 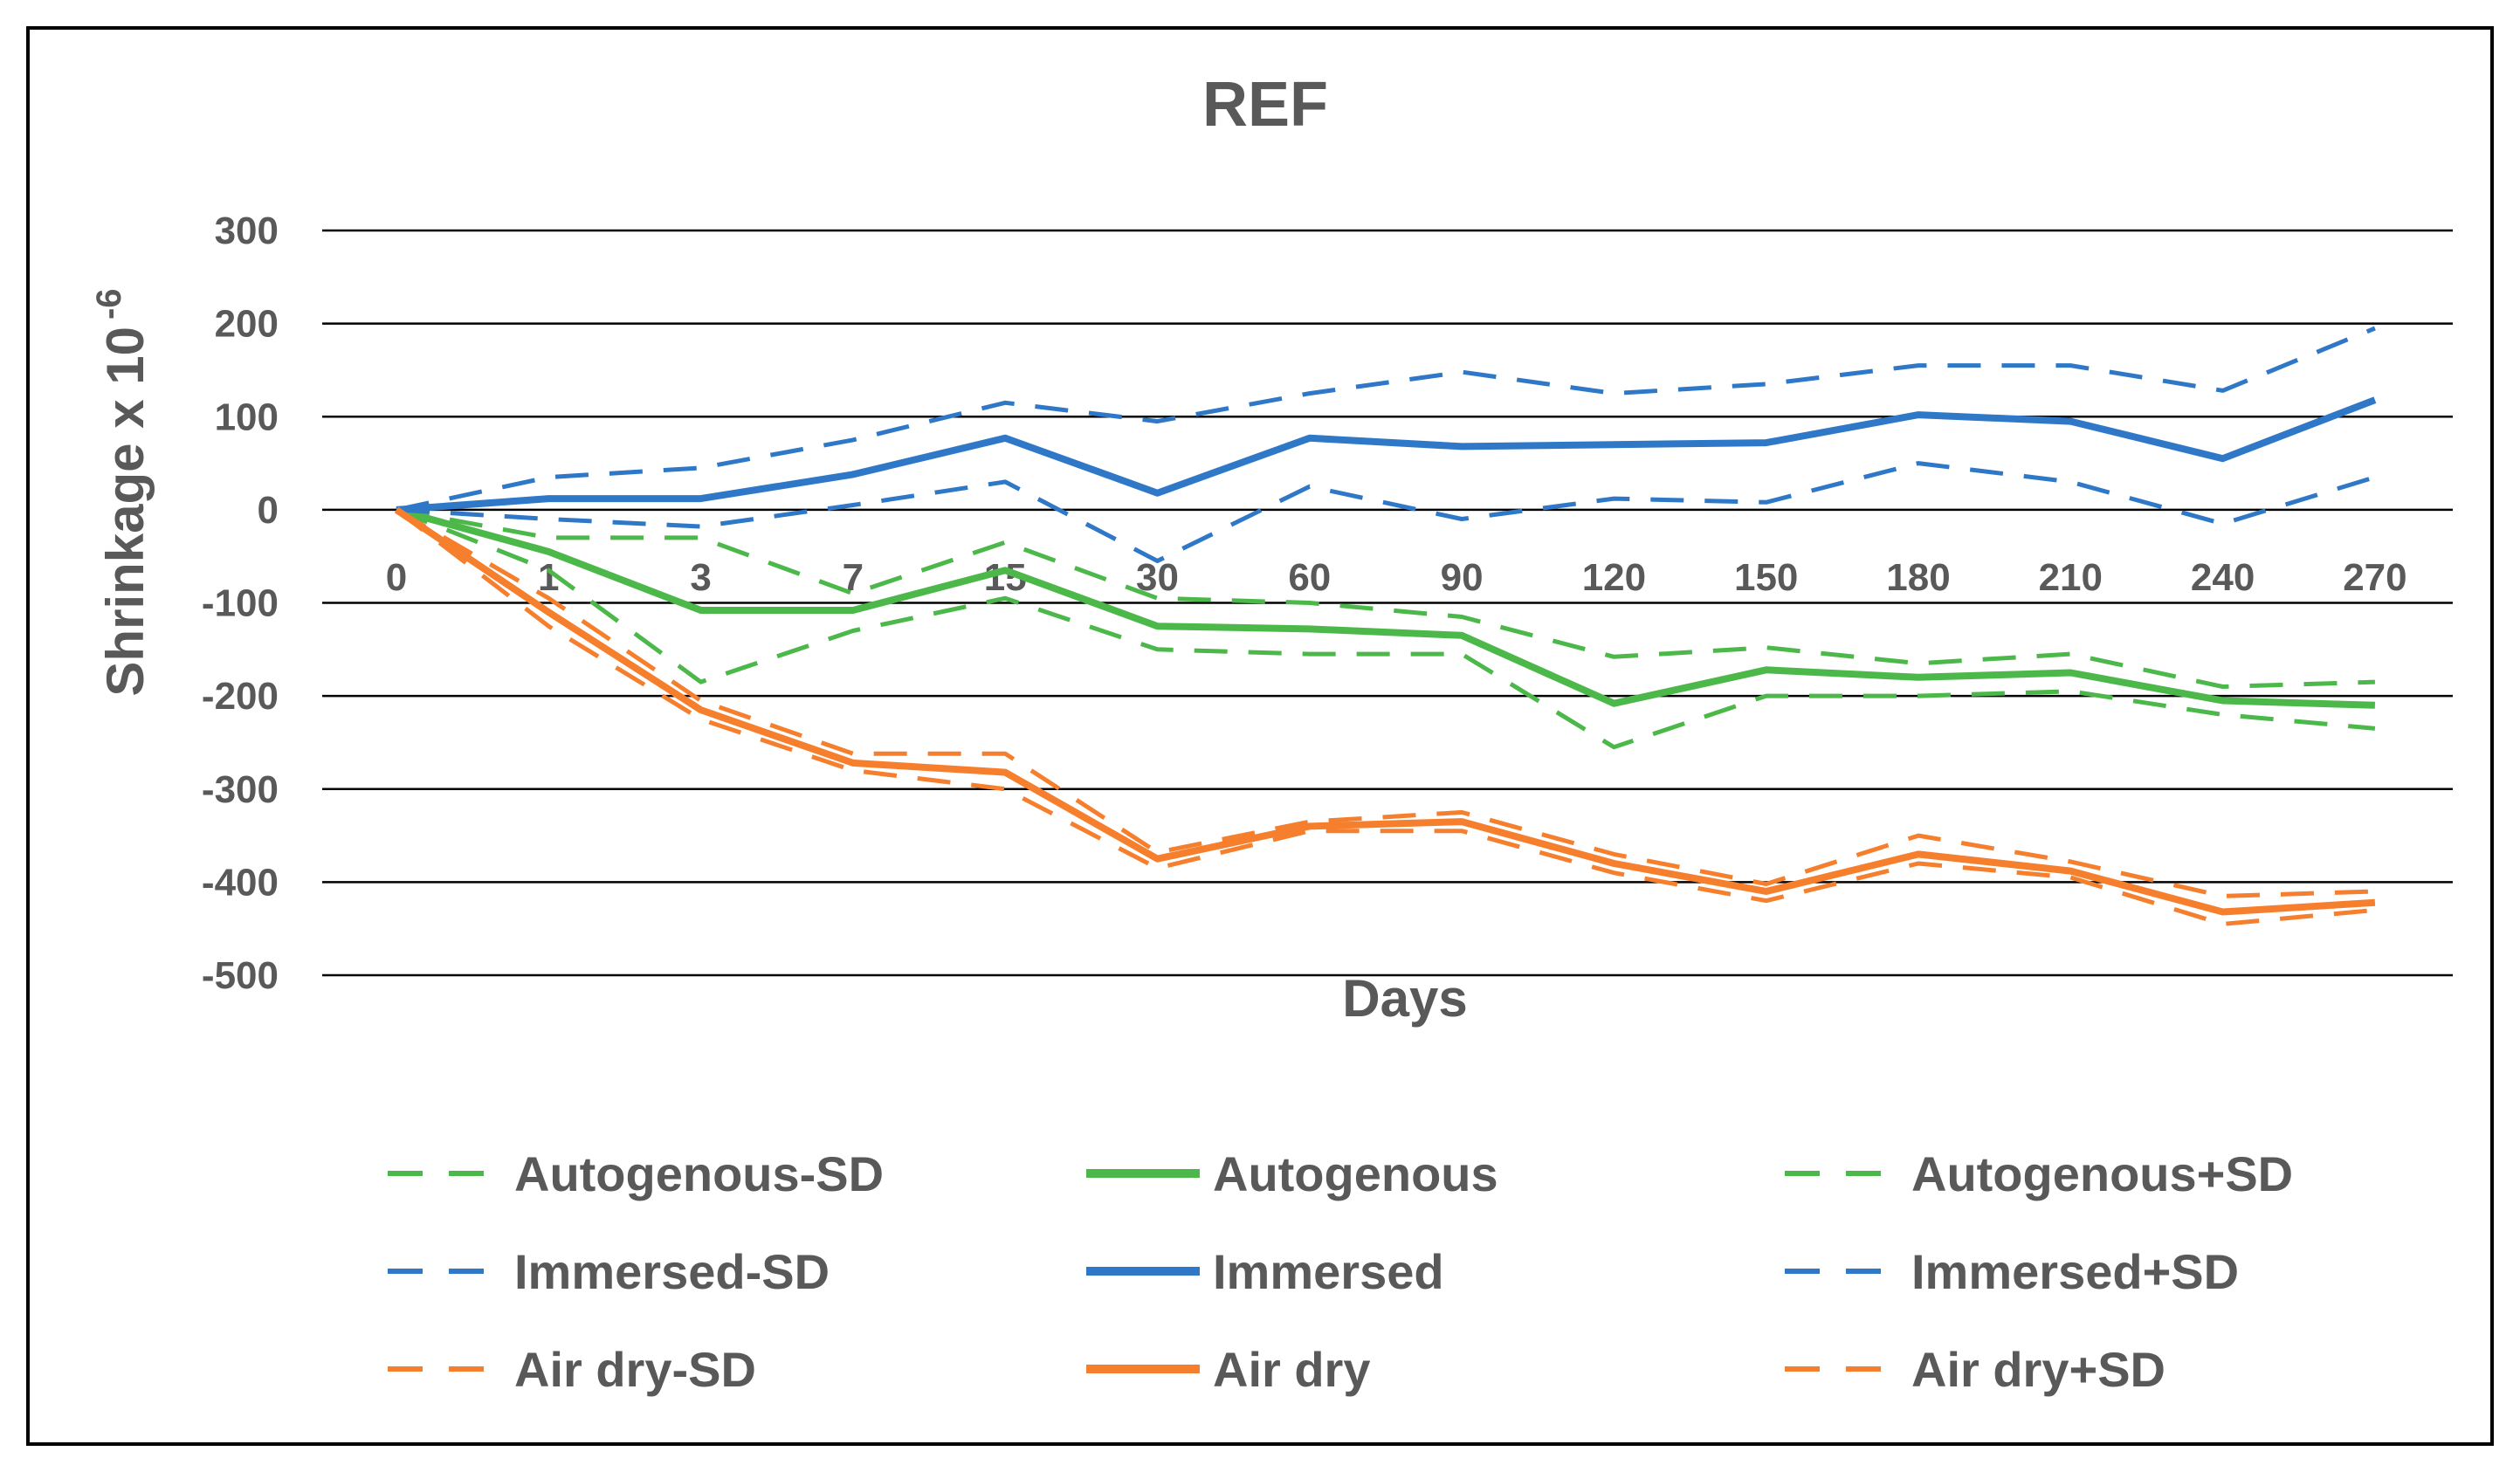 What do you see at coordinates (247, 324) in the screenshot?
I see `y-tick-label: 200` at bounding box center [247, 324].